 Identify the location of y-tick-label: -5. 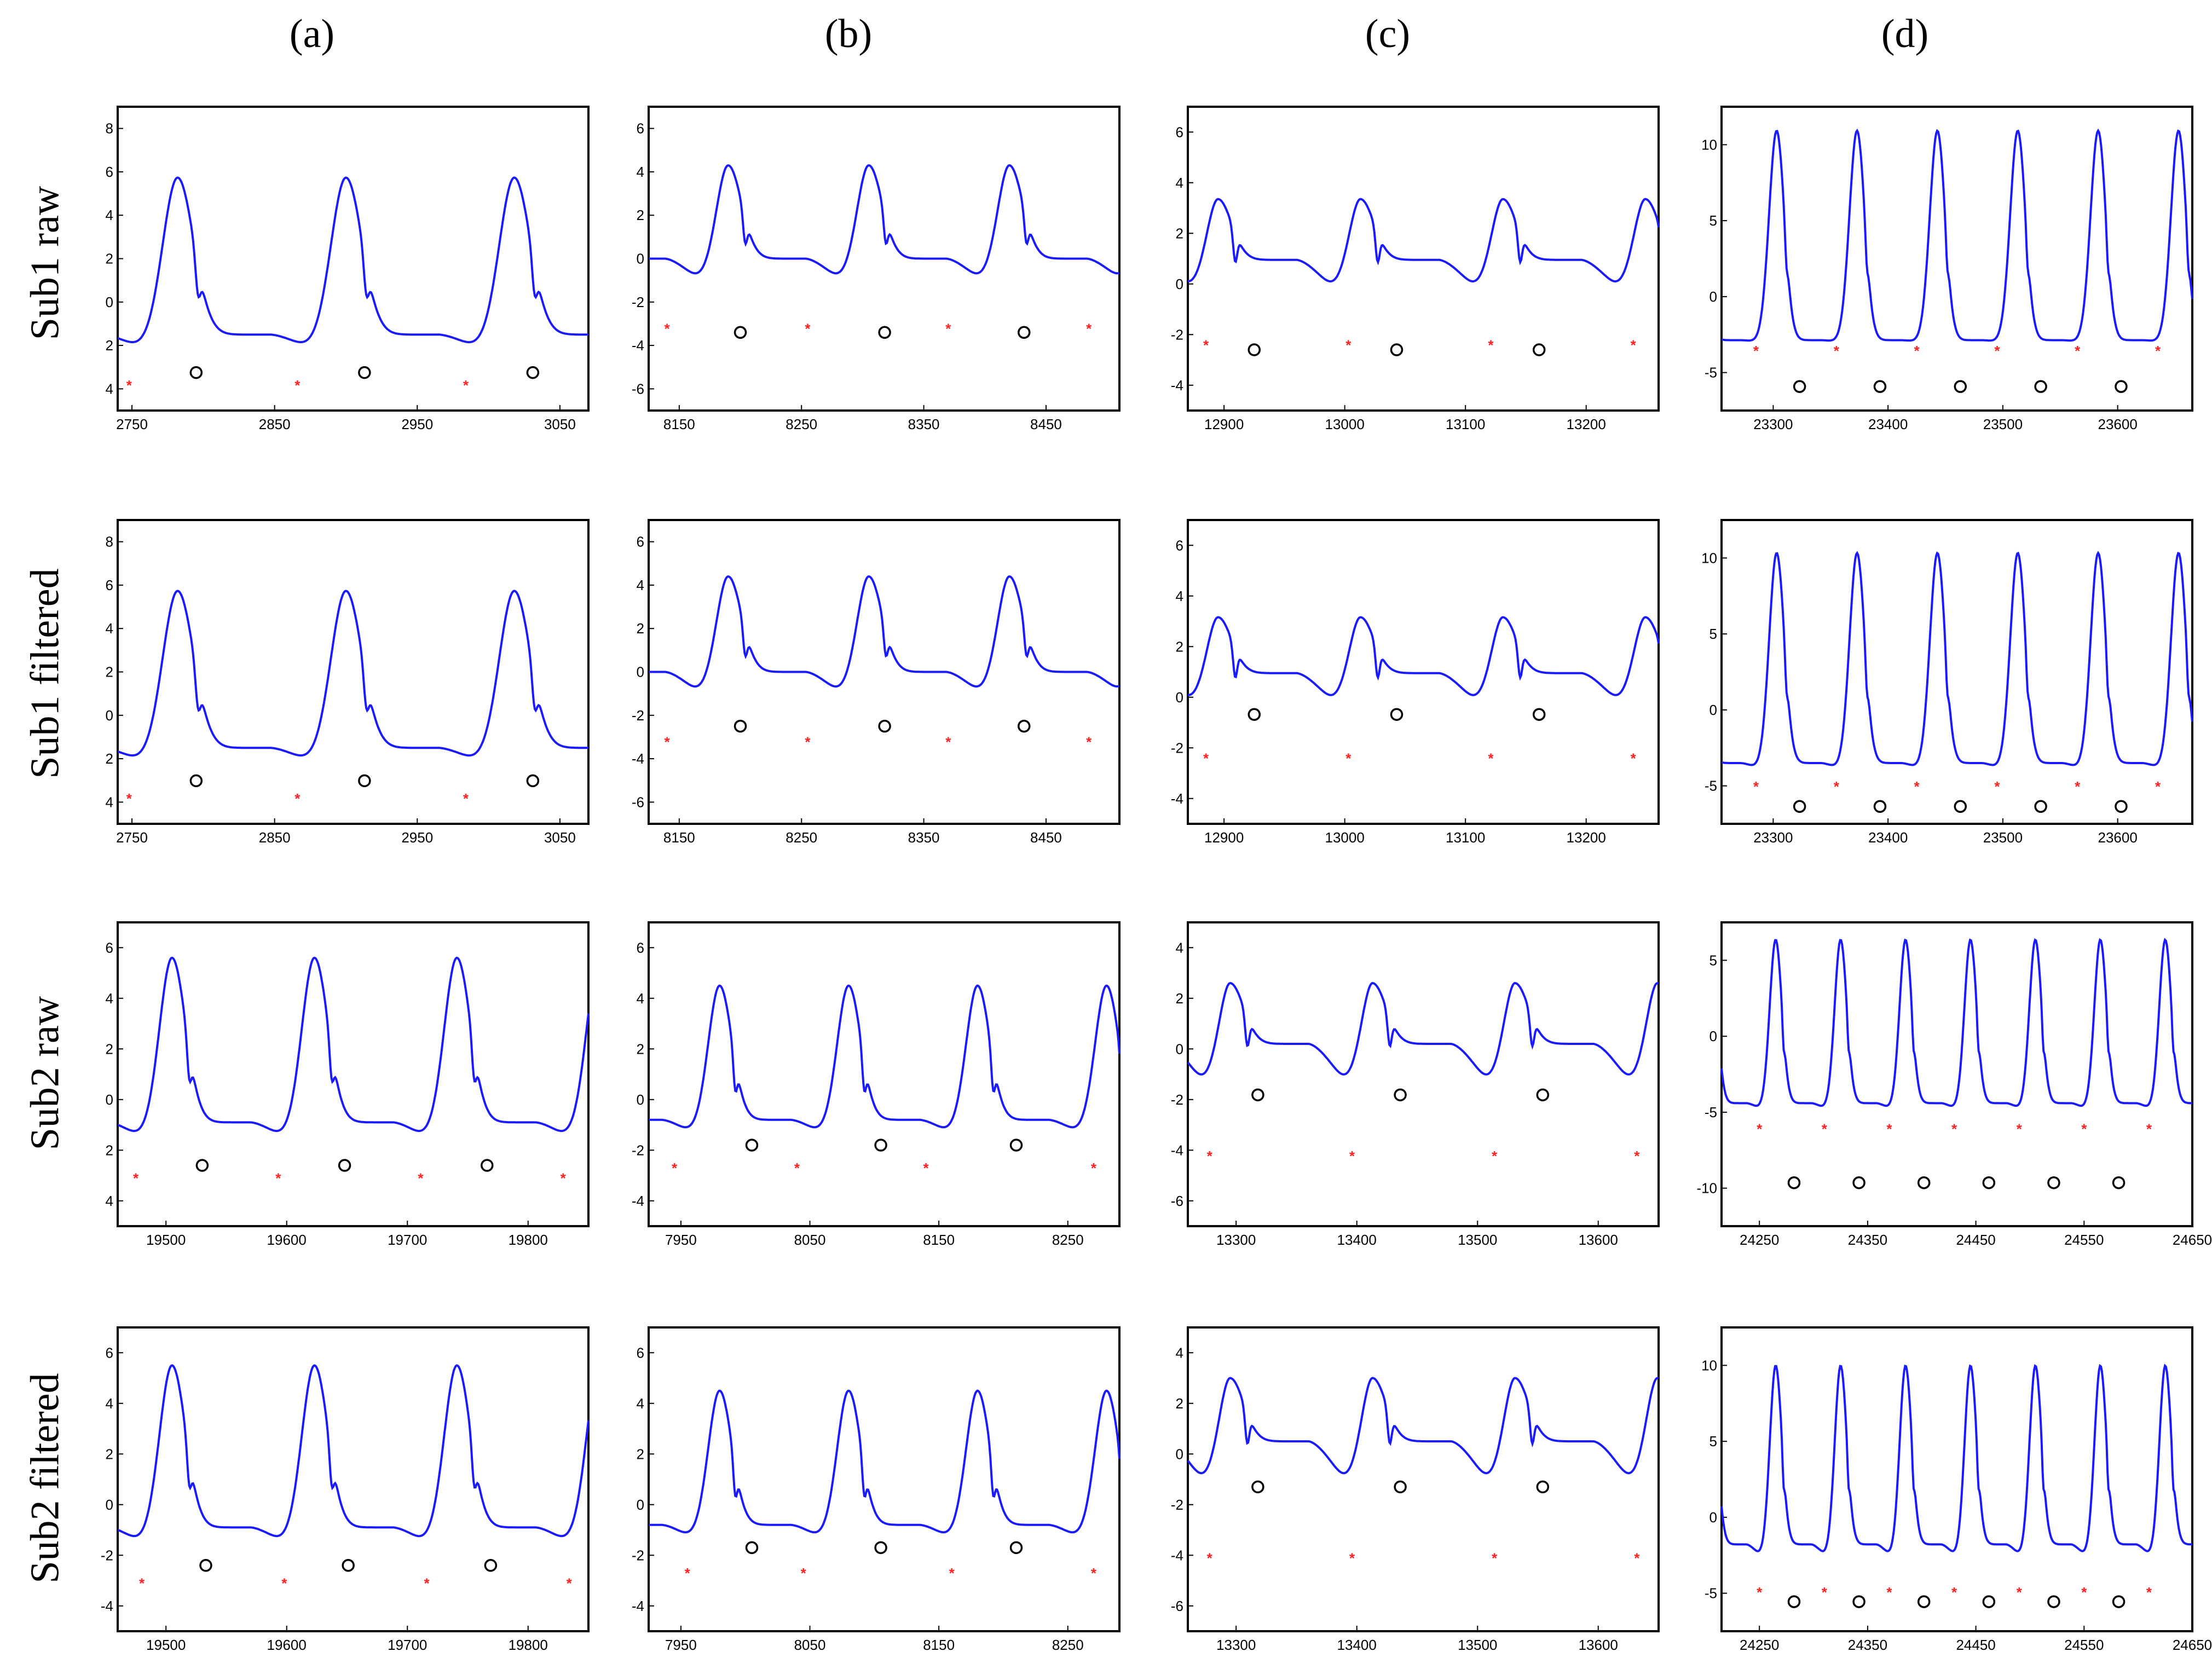
(1711, 1112).